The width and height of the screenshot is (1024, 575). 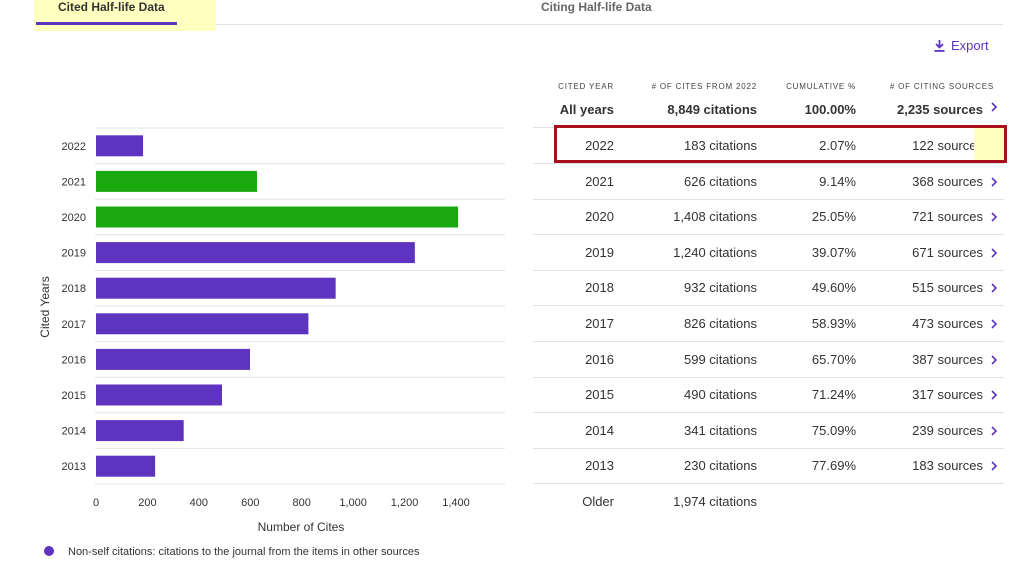 I want to click on highlight-box, so click(x=780, y=144).